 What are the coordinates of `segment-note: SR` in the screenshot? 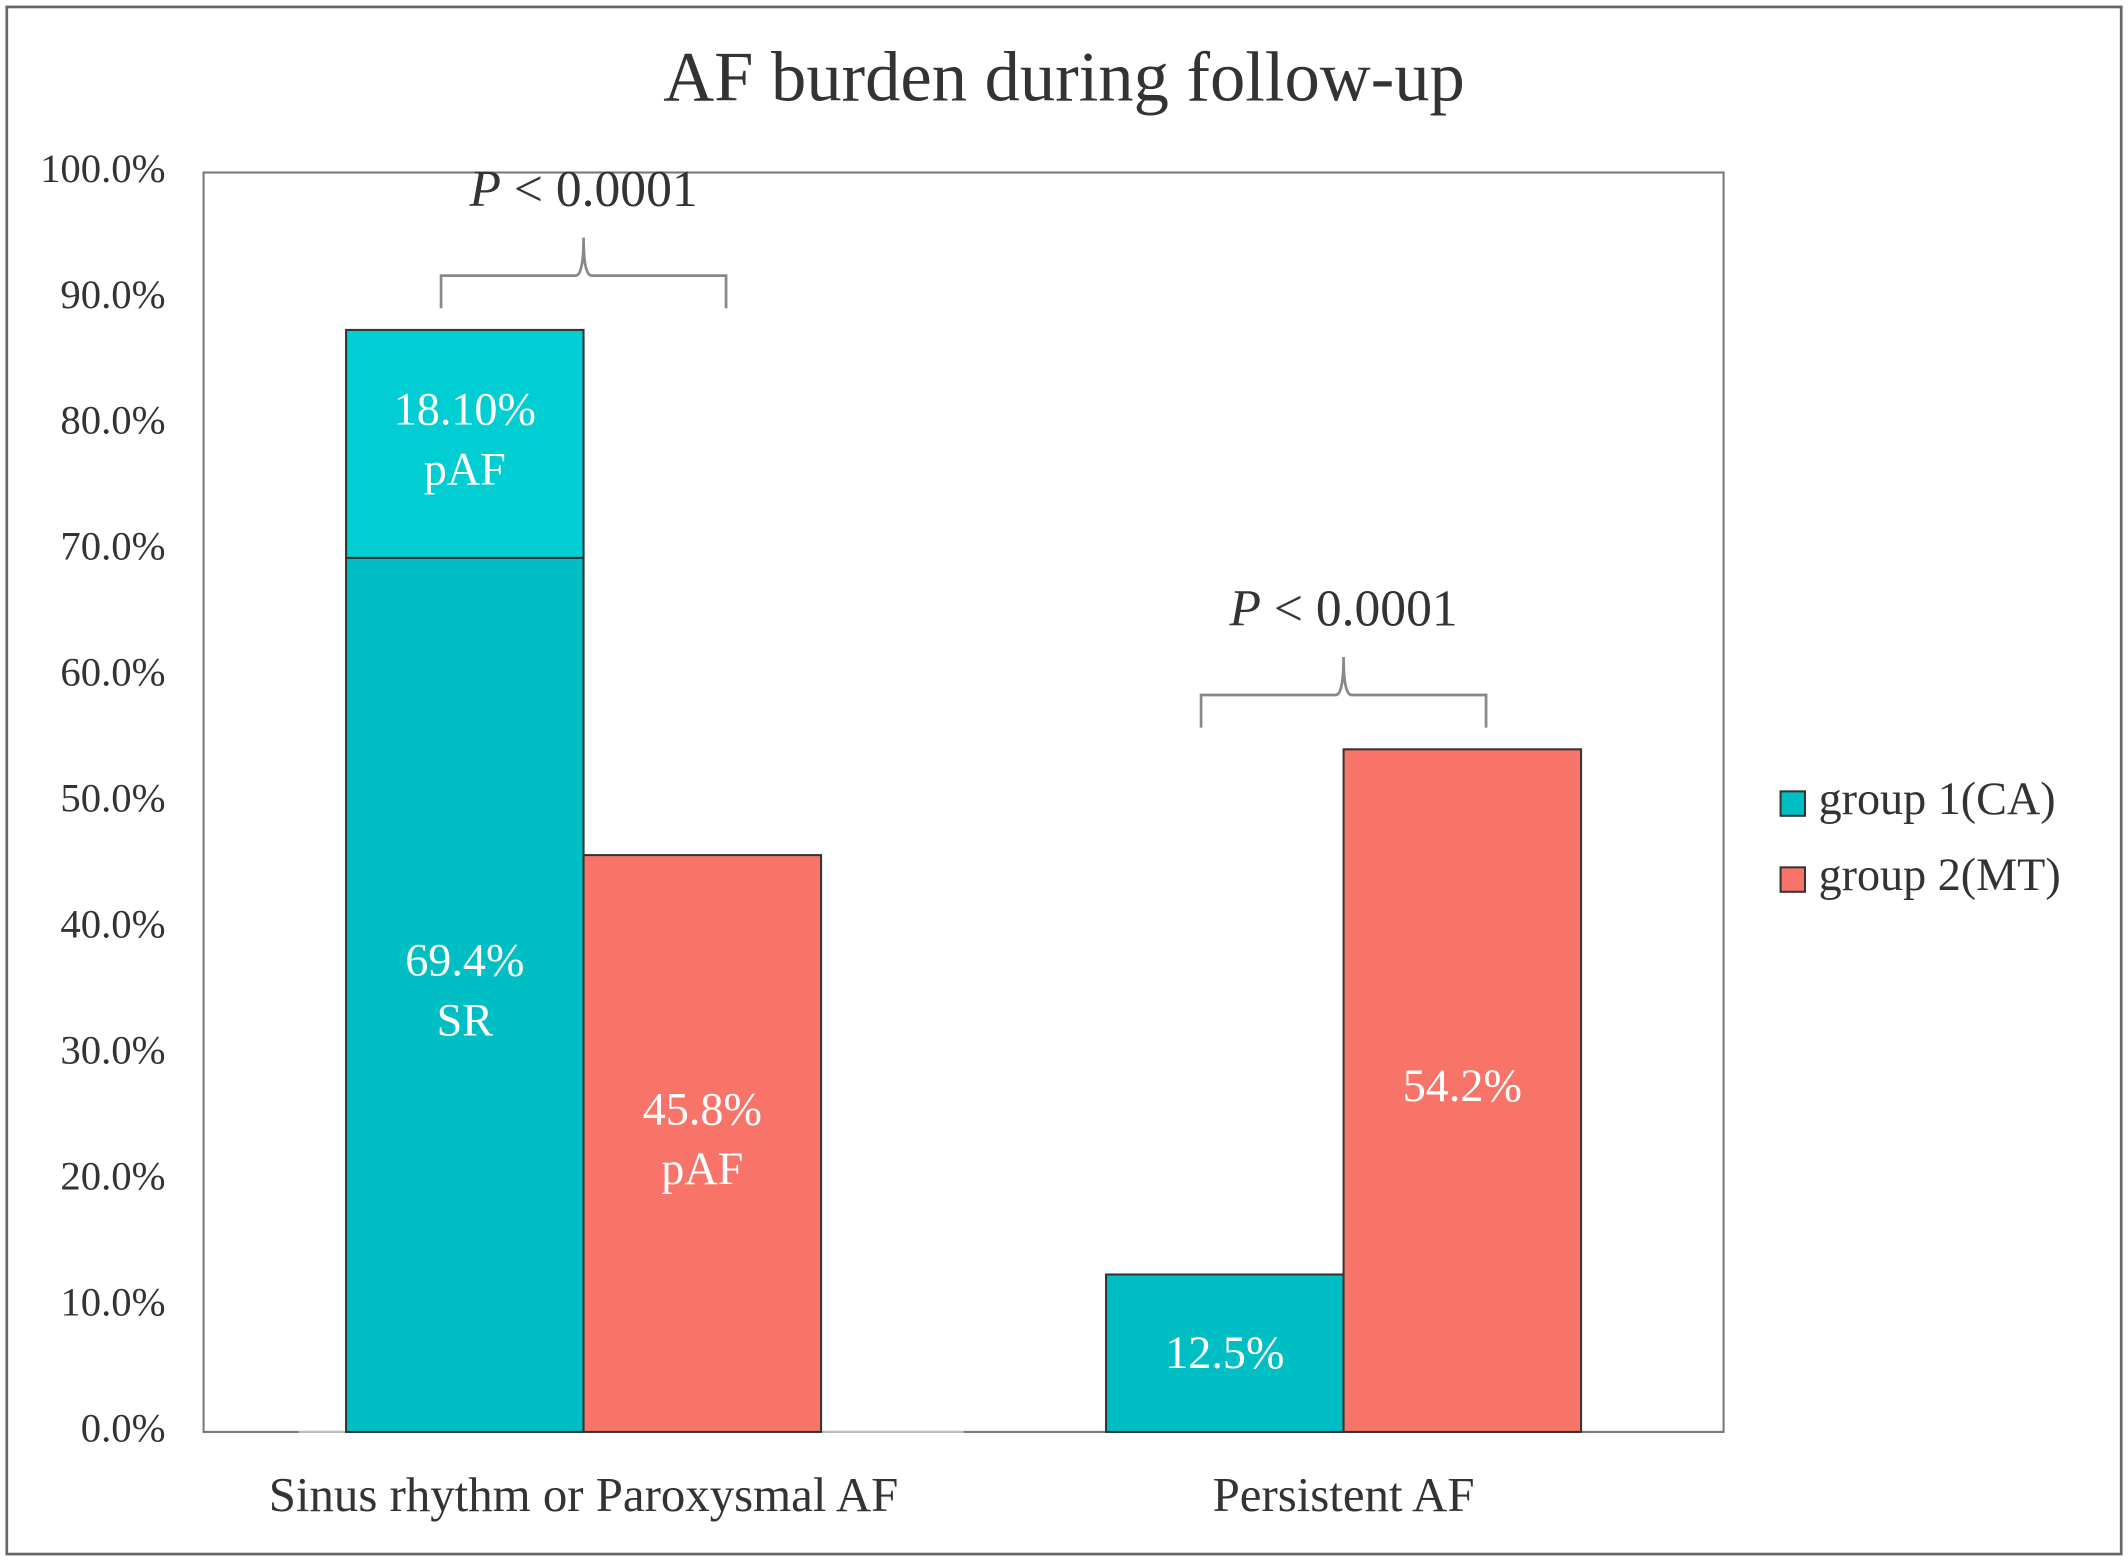 It's located at (465, 1019).